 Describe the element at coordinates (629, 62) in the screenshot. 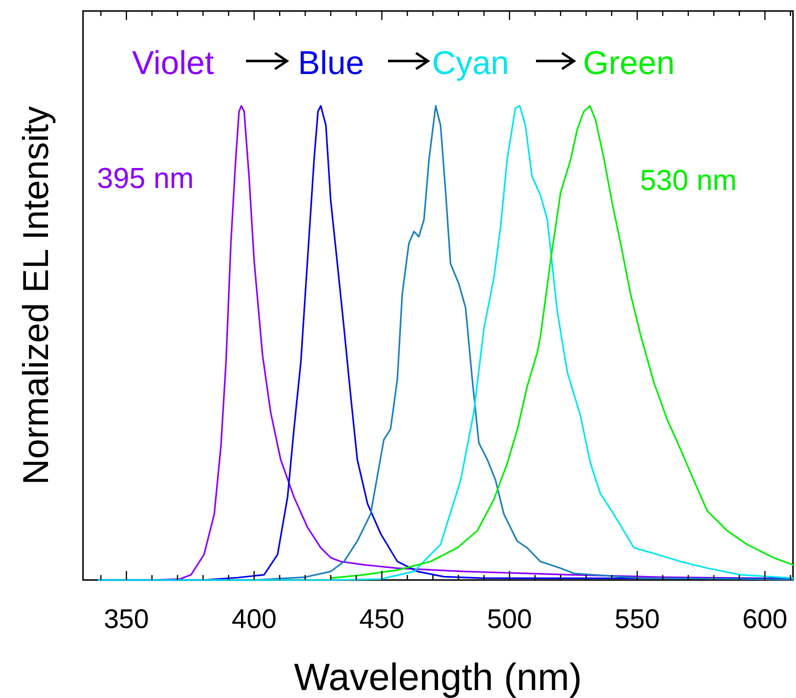

I see `text: Green` at that location.